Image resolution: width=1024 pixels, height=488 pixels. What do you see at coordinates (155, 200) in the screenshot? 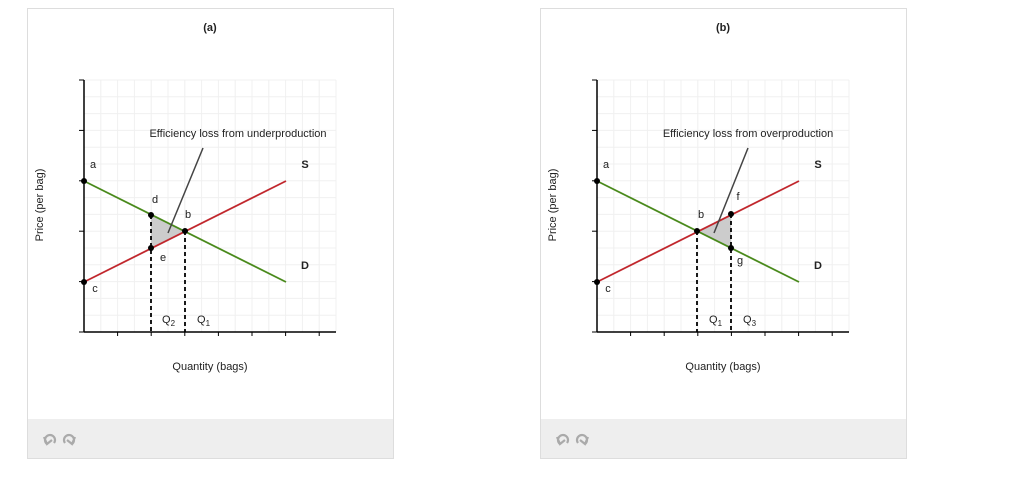
I see `point-label: d` at bounding box center [155, 200].